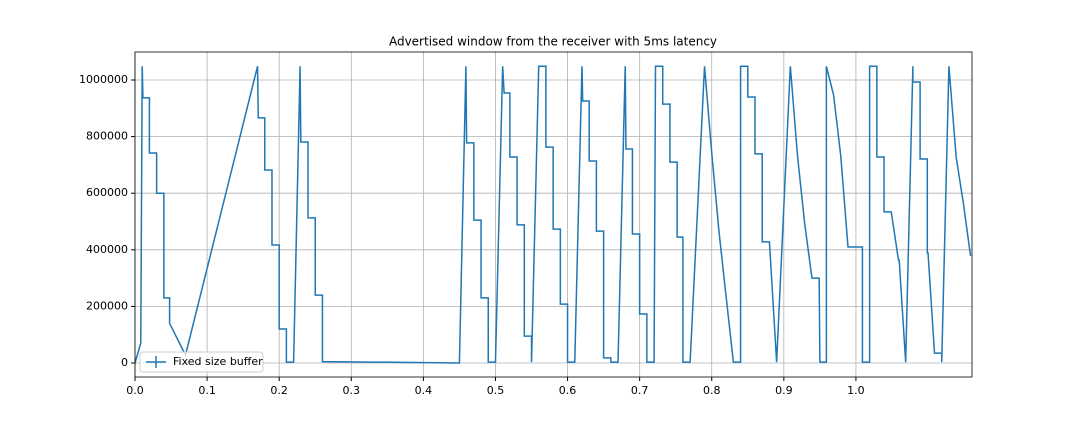  I want to click on x-tick-label: 0.2, so click(279, 390).